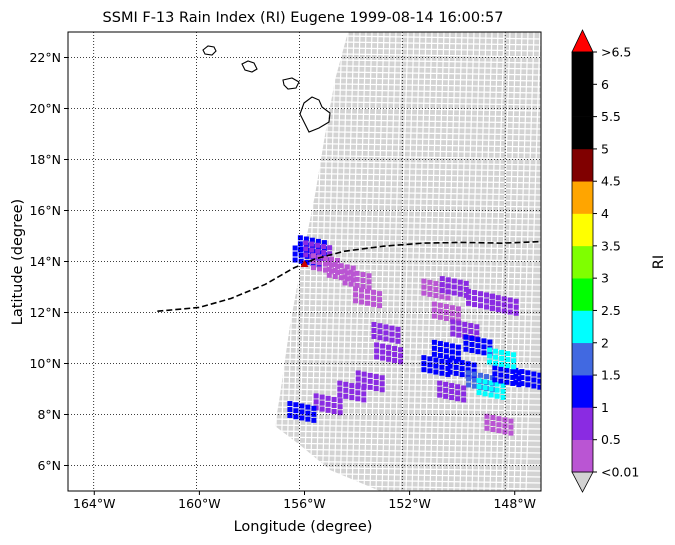  I want to click on storm-position-marker, so click(304, 264).